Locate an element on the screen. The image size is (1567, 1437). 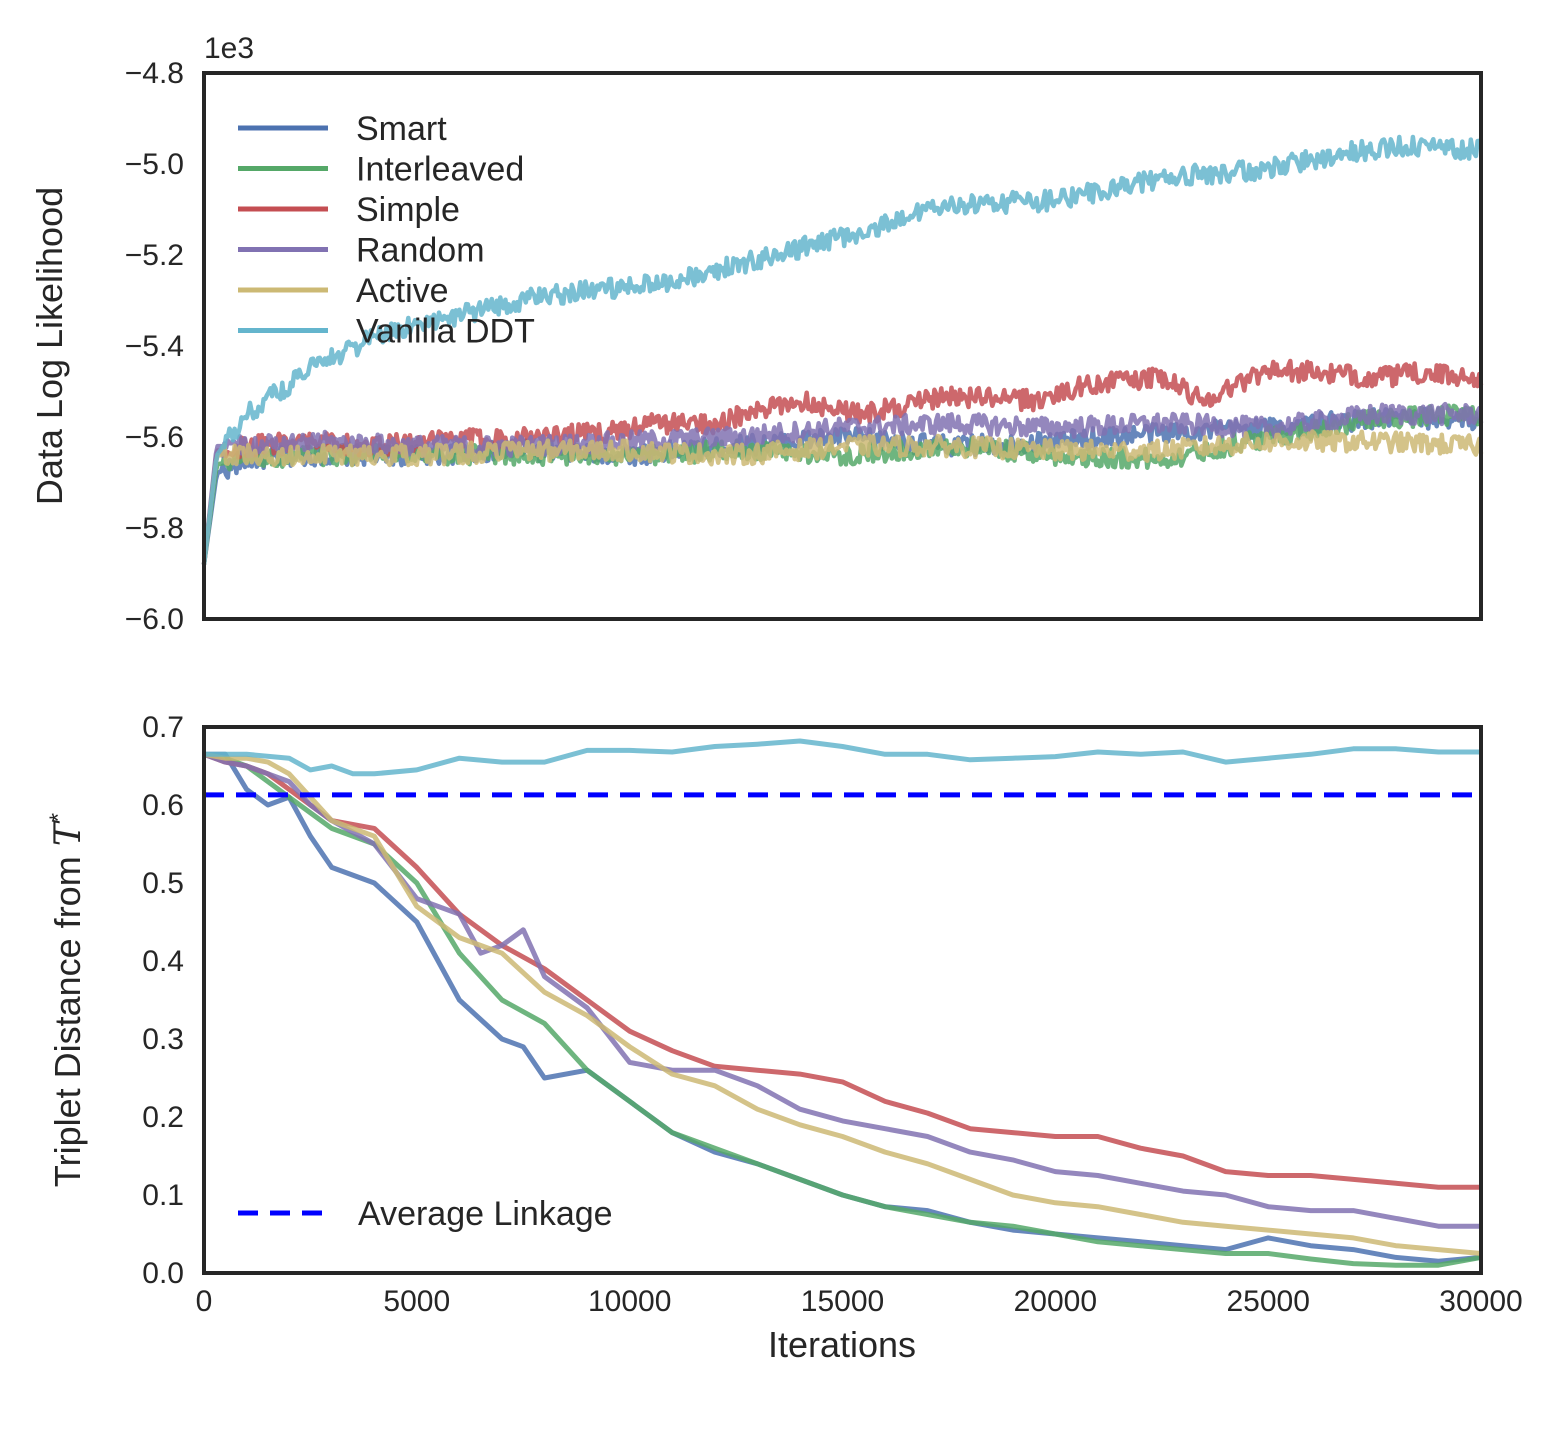
bottom-y-ticks: 0.0 0.1 0.2 0.3 0.4 0.5 0.6 0.7 is located at coordinates (163, 1000).